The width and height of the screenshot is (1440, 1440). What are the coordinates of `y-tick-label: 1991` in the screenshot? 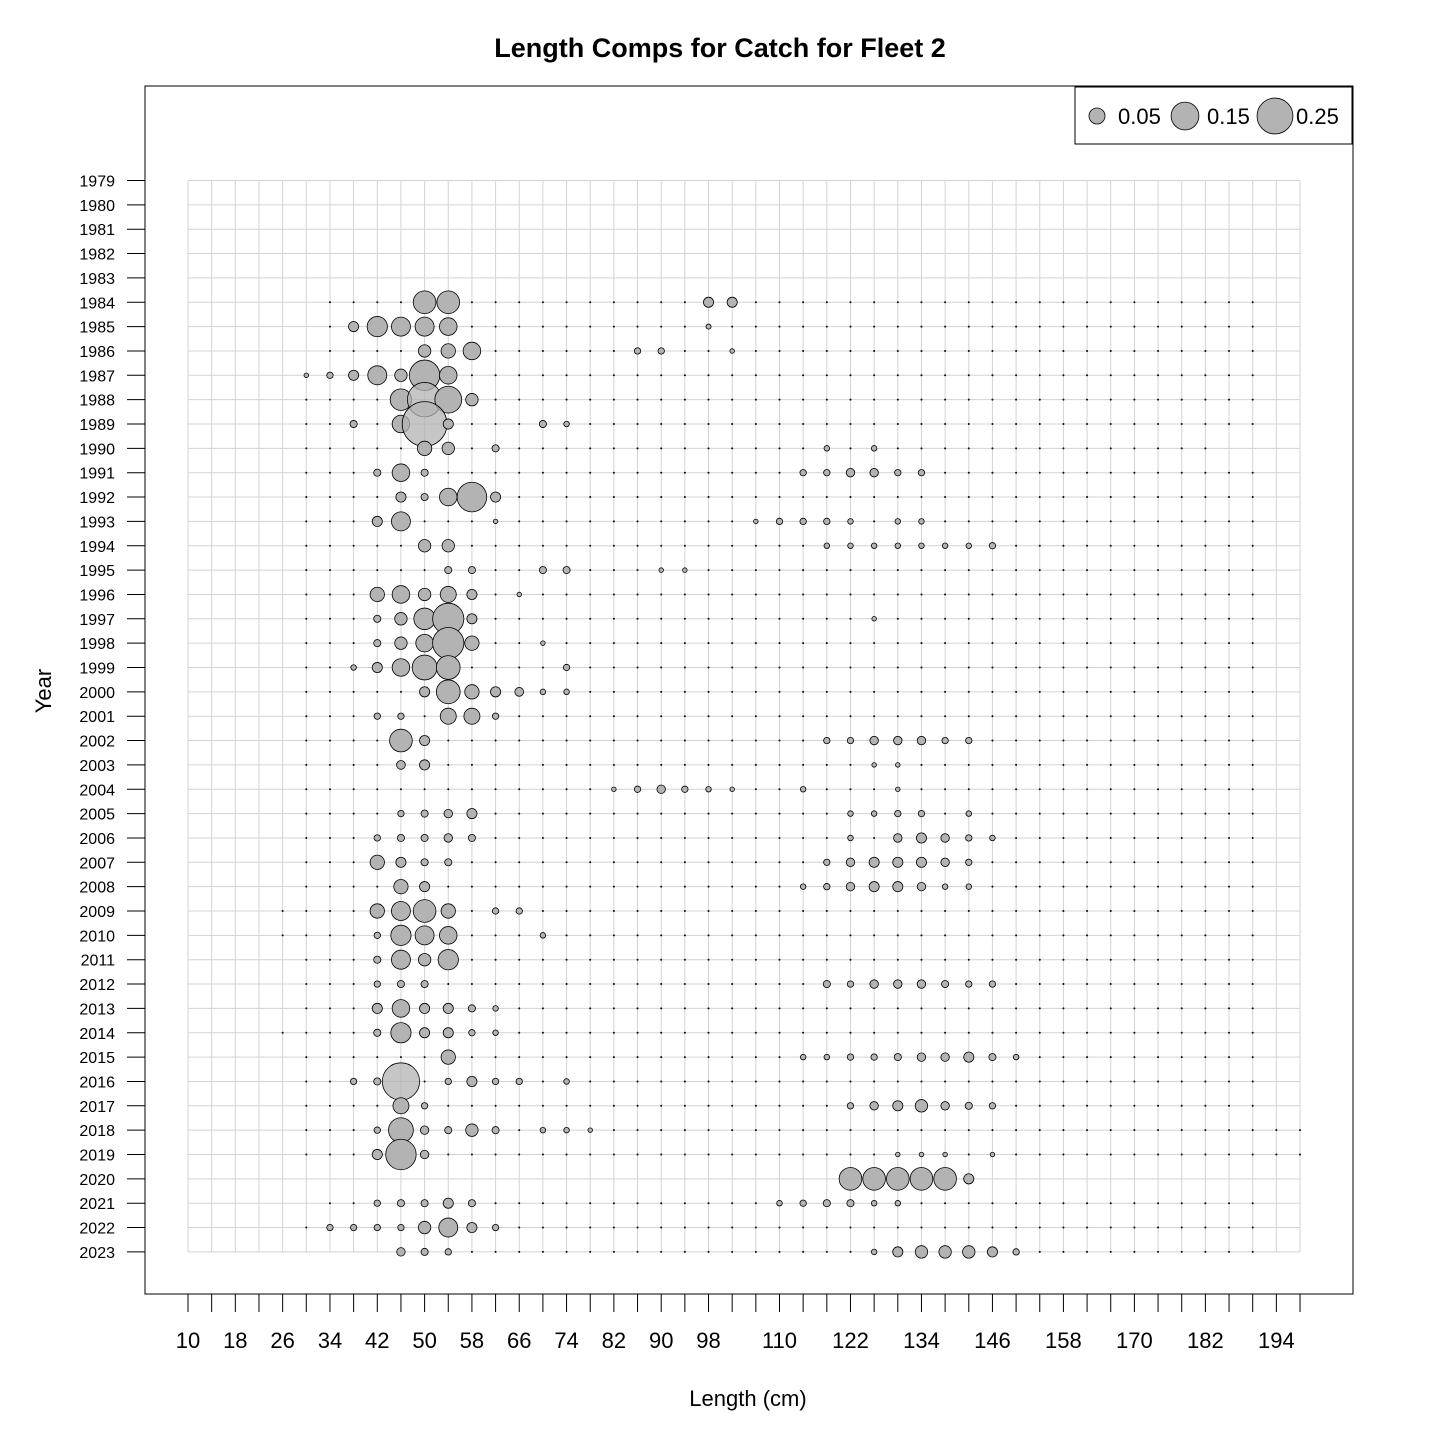 It's located at (97, 474).